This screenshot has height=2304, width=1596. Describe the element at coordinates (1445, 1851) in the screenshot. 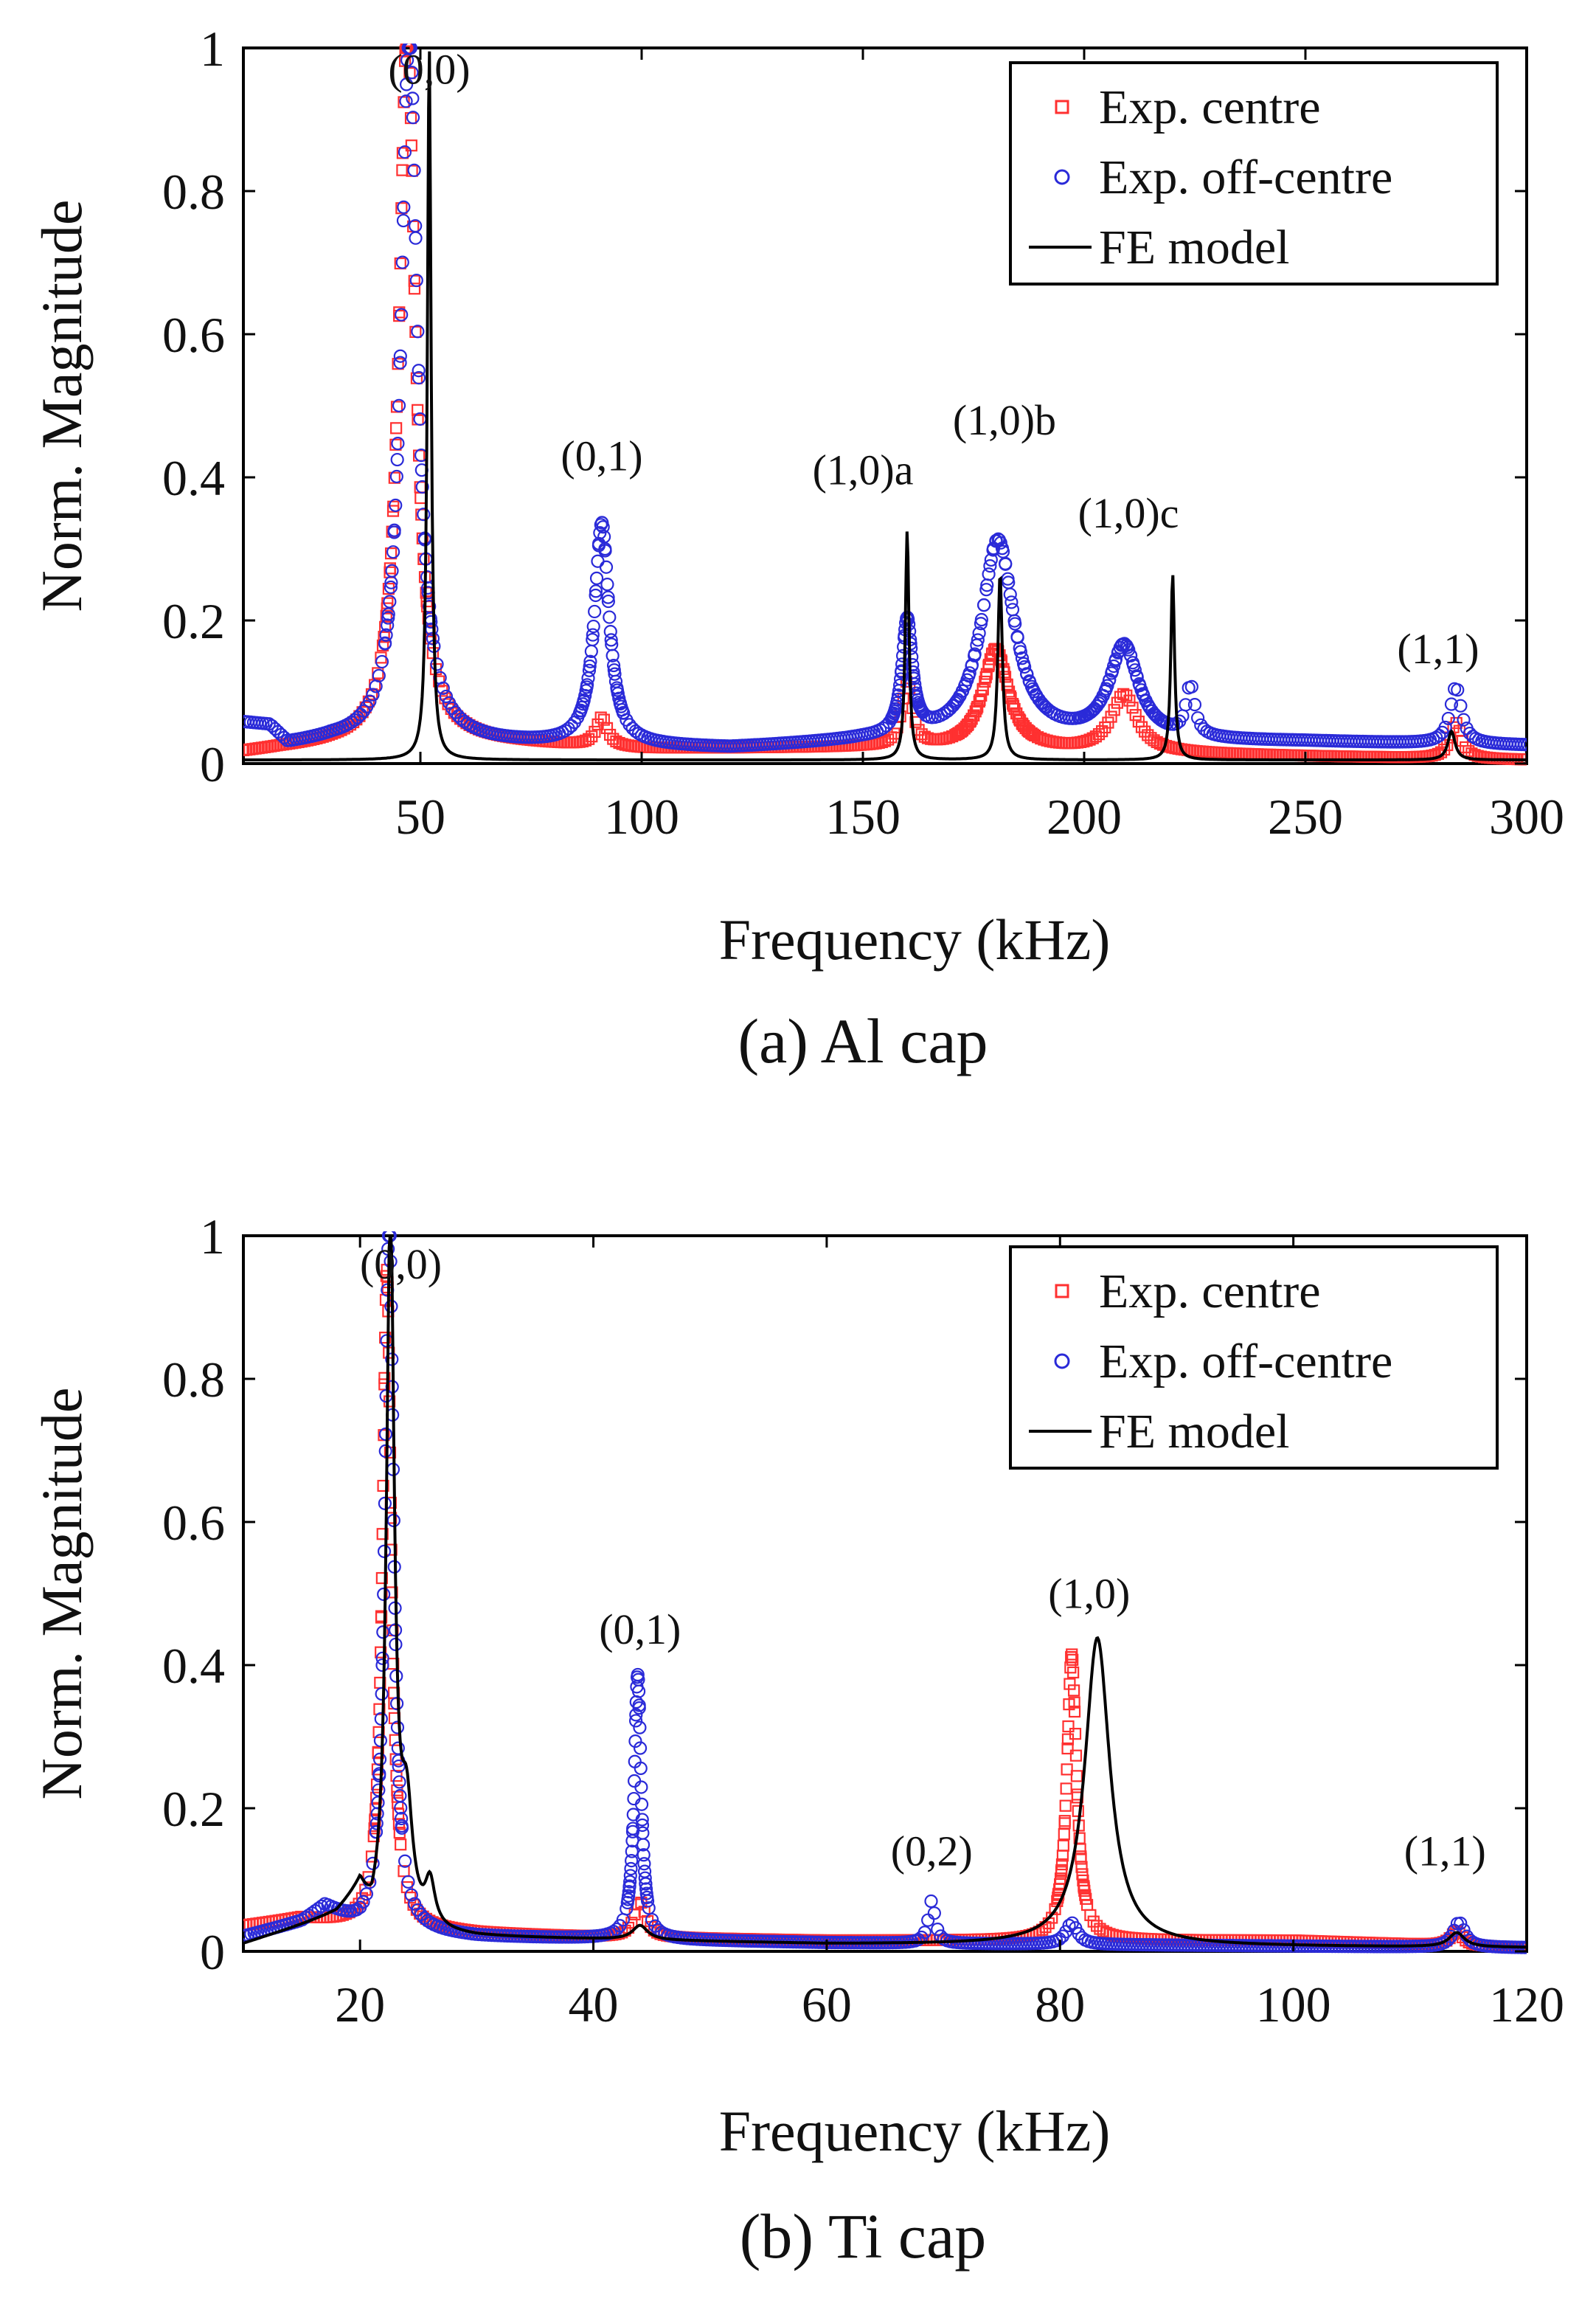

I see `peak-annotation: (1,1)` at that location.